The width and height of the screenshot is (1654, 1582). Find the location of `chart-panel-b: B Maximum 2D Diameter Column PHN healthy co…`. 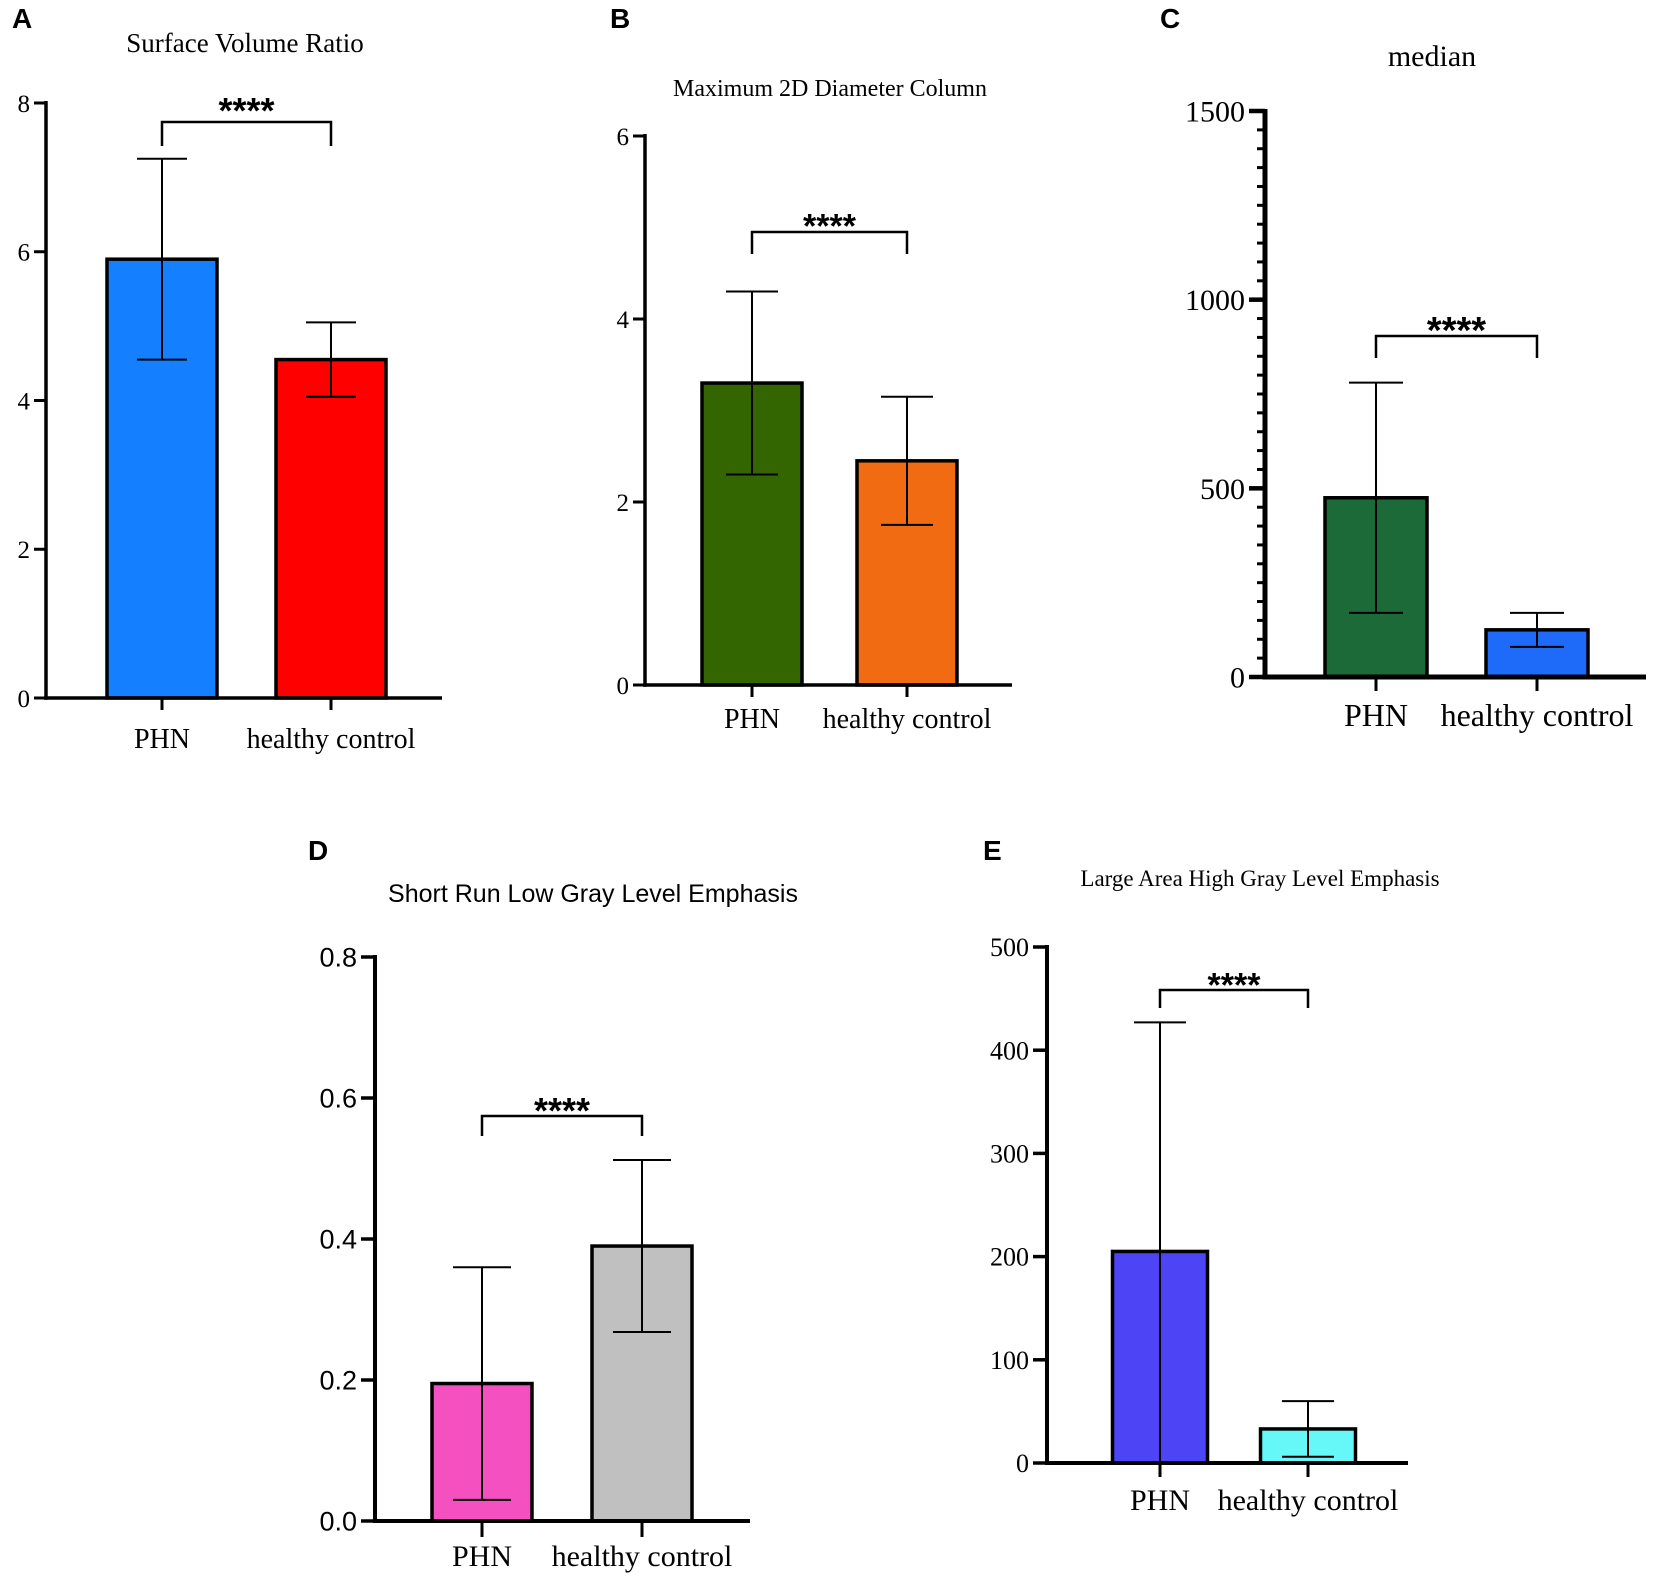

chart-panel-b: B Maximum 2D Diameter Column PHN healthy co… is located at coordinates (811, 369).